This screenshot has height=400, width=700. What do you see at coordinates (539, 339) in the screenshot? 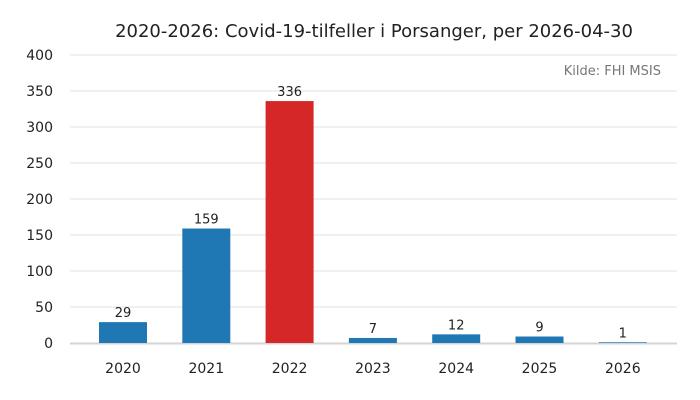
I see `bar-2025` at bounding box center [539, 339].